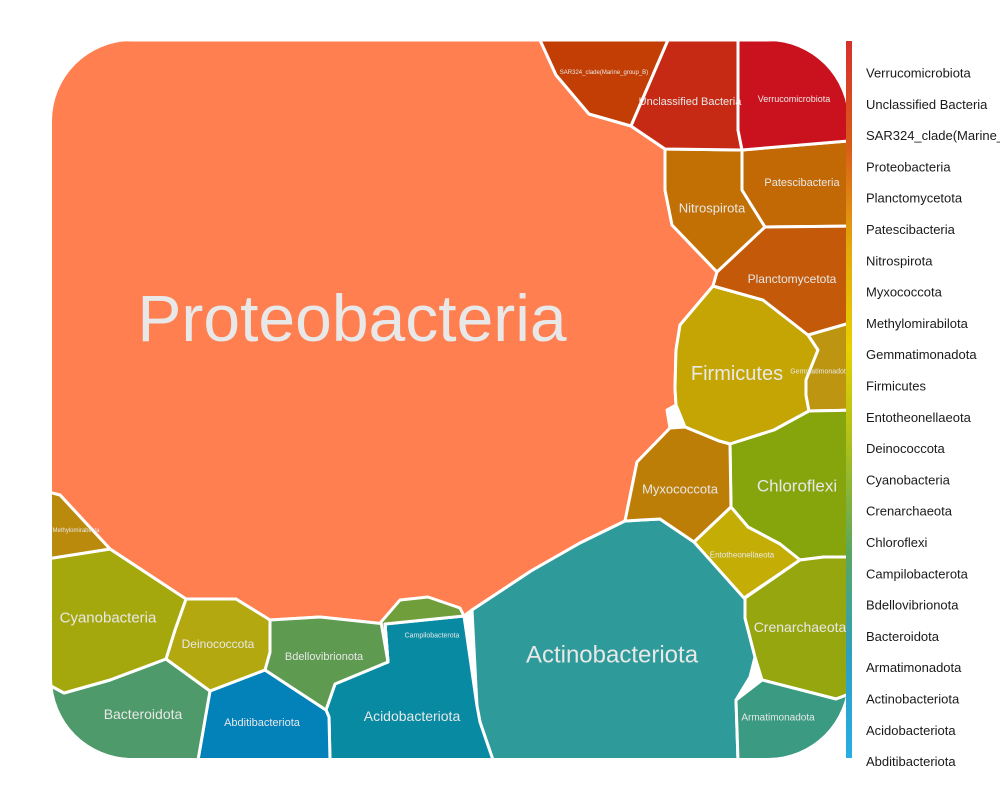 The image size is (1000, 800). I want to click on legend-item-entotheonellaeota: Entotheonellaeota, so click(919, 417).